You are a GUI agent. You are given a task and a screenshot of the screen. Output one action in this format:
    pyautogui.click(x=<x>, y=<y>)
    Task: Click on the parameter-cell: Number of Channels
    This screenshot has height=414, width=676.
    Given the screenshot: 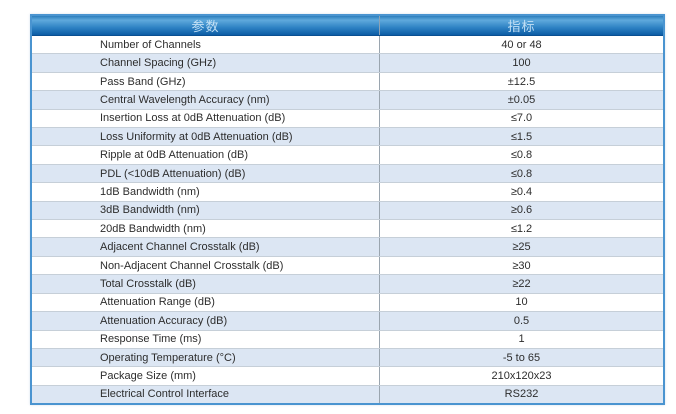 What is the action you would take?
    pyautogui.click(x=206, y=45)
    